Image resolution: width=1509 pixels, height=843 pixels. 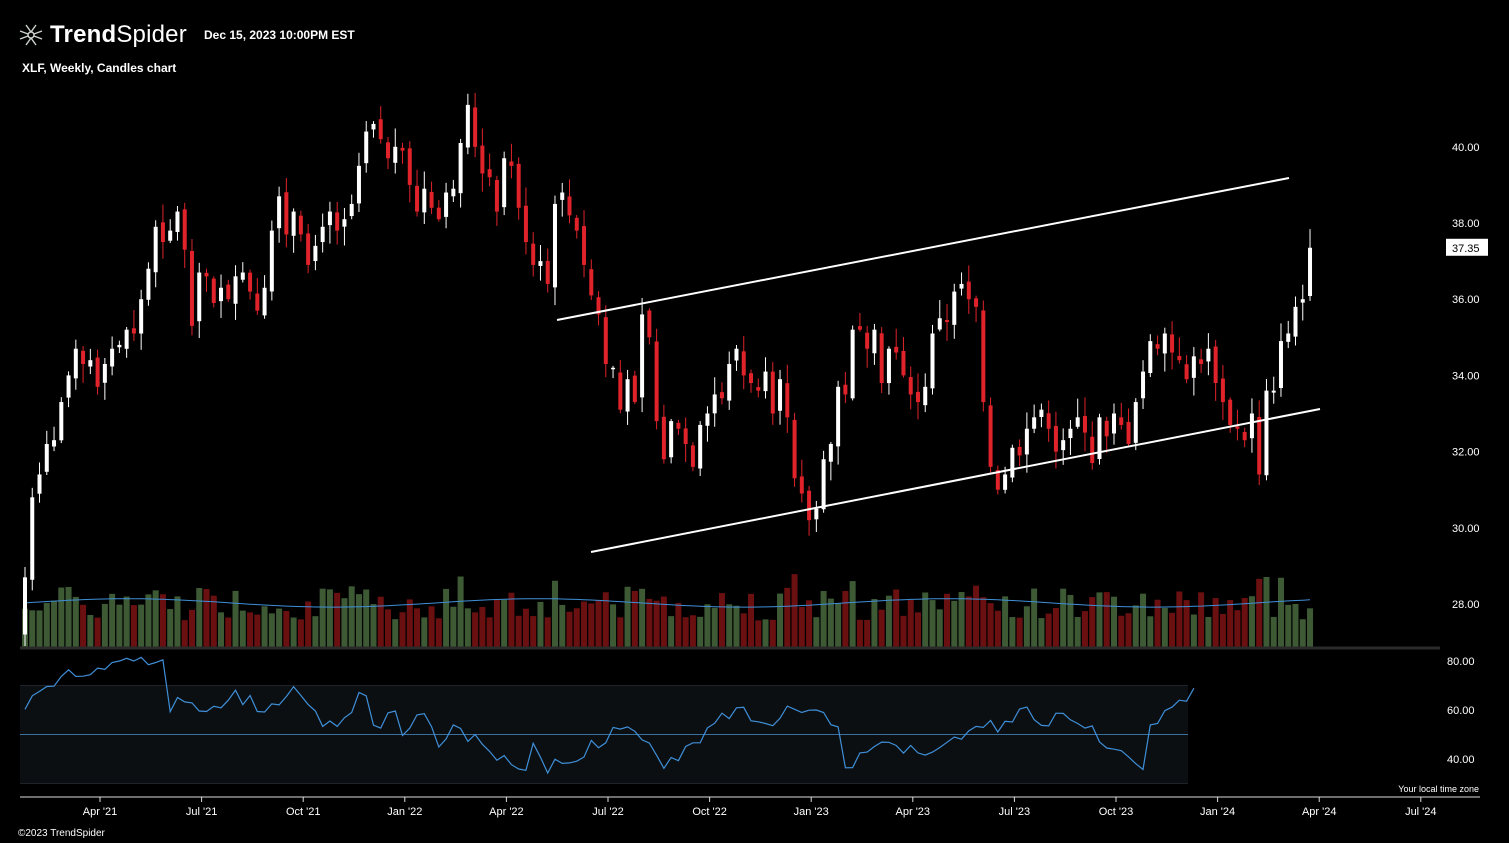 I want to click on rsi-band, so click(x=604, y=734).